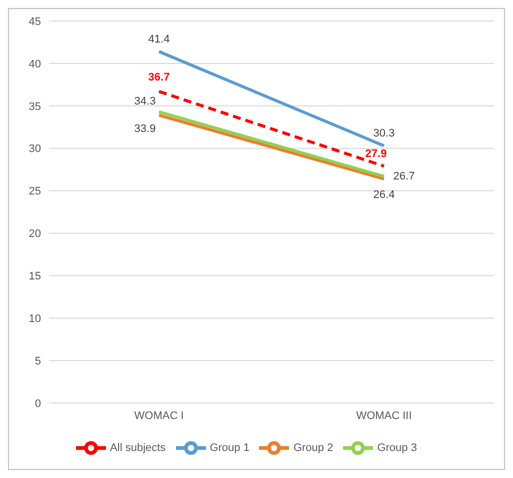  I want to click on y-tick-label: 0, so click(37, 404).